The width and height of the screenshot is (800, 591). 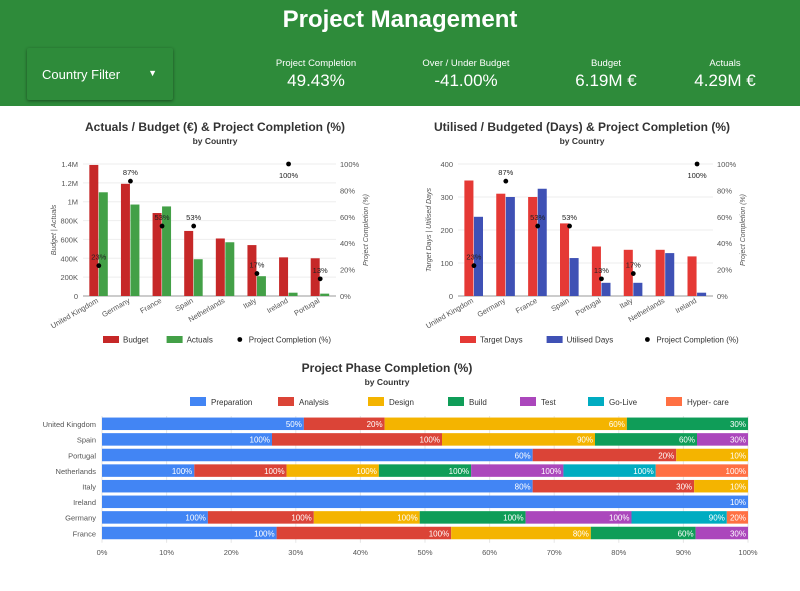 What do you see at coordinates (424, 552) in the screenshot?
I see `x-tick-label: 50%` at bounding box center [424, 552].